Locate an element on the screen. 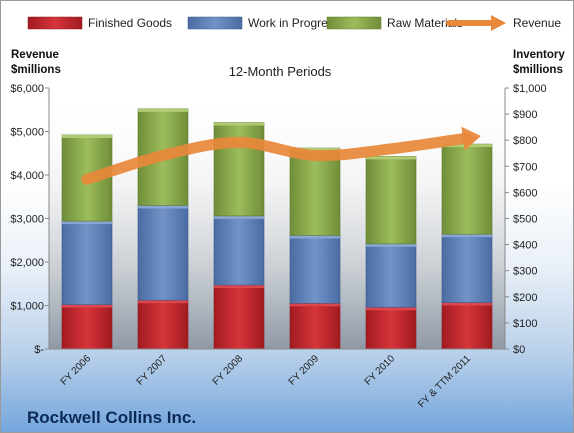 This screenshot has width=574, height=433. right-tick-label: $900 is located at coordinates (525, 115).